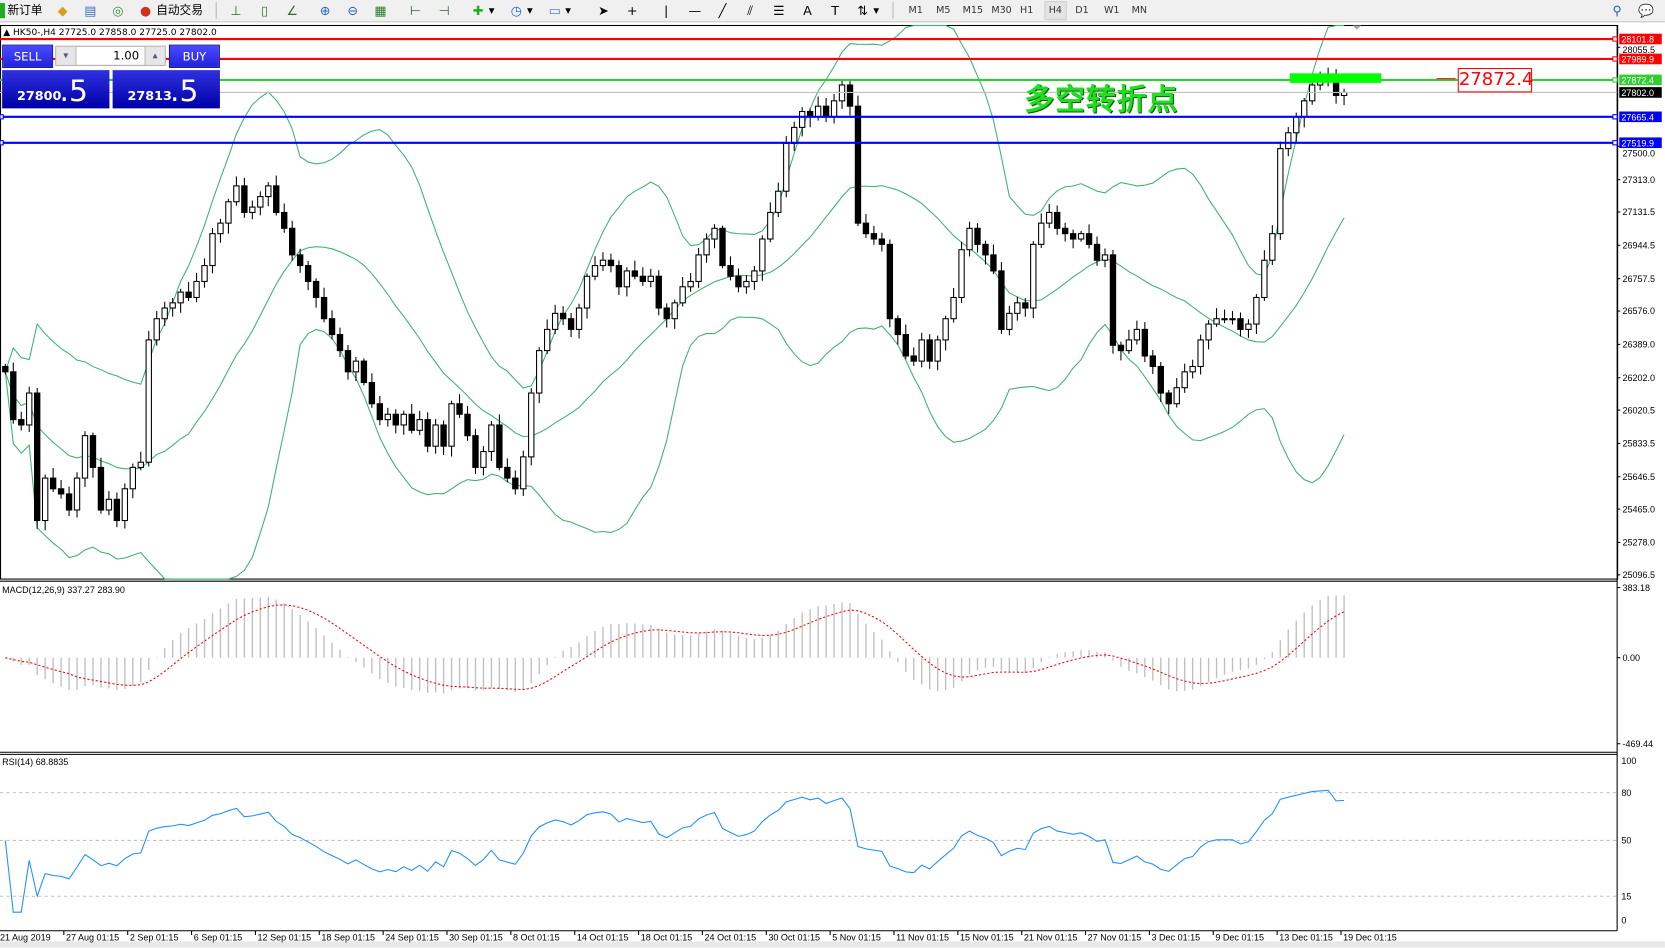  What do you see at coordinates (835, 10) in the screenshot?
I see `text-label-button: T` at bounding box center [835, 10].